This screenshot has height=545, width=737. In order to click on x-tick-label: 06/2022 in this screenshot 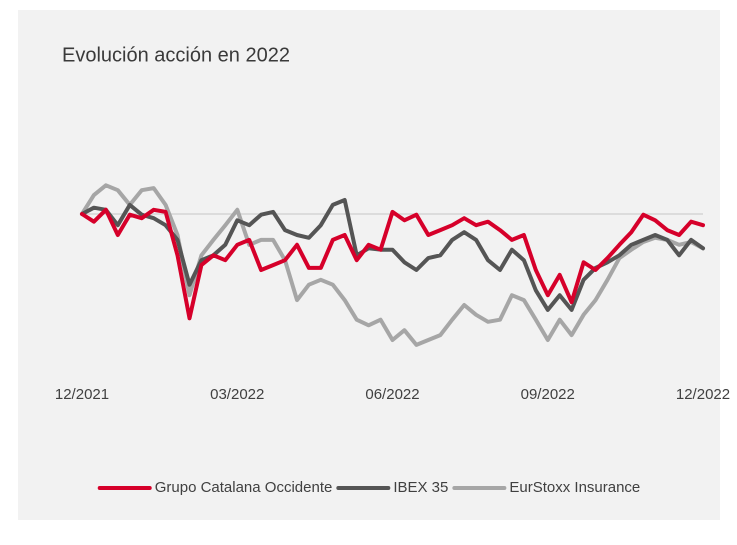, I will do `click(392, 394)`.